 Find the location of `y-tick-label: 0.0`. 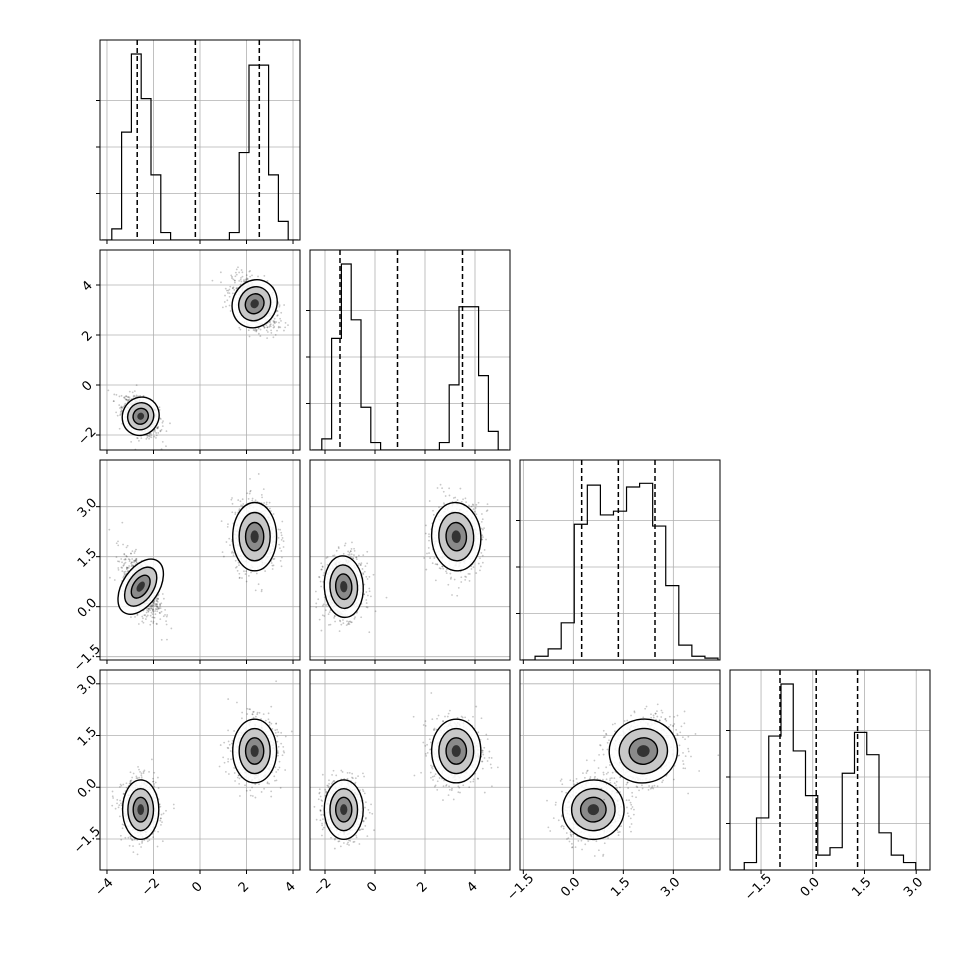

y-tick-label: 0.0 is located at coordinates (87, 608).